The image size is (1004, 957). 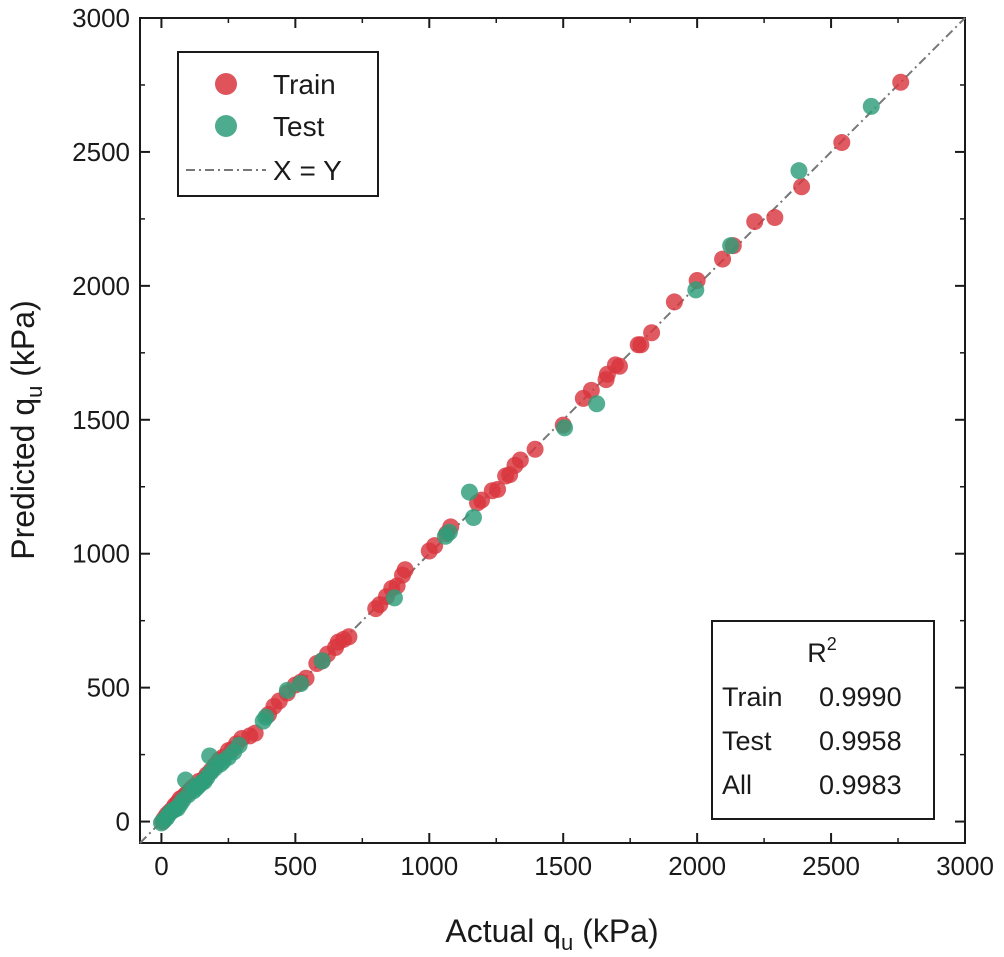 What do you see at coordinates (747, 741) in the screenshot?
I see `r2-row-test-label: Test` at bounding box center [747, 741].